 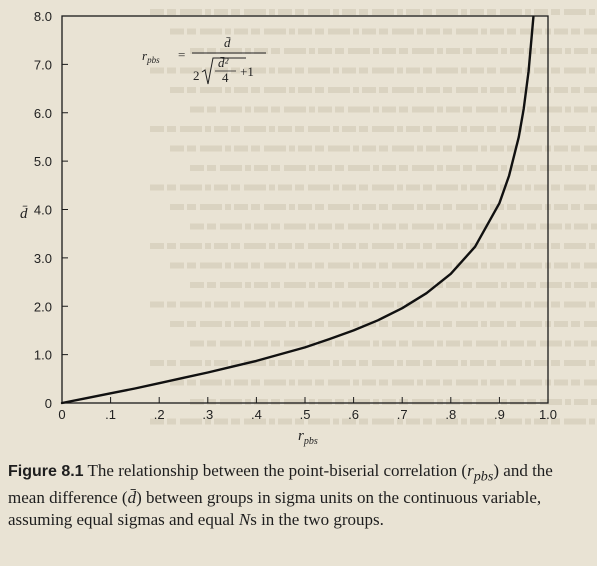 I want to click on formula-lhs: rpbs, so click(x=151, y=56).